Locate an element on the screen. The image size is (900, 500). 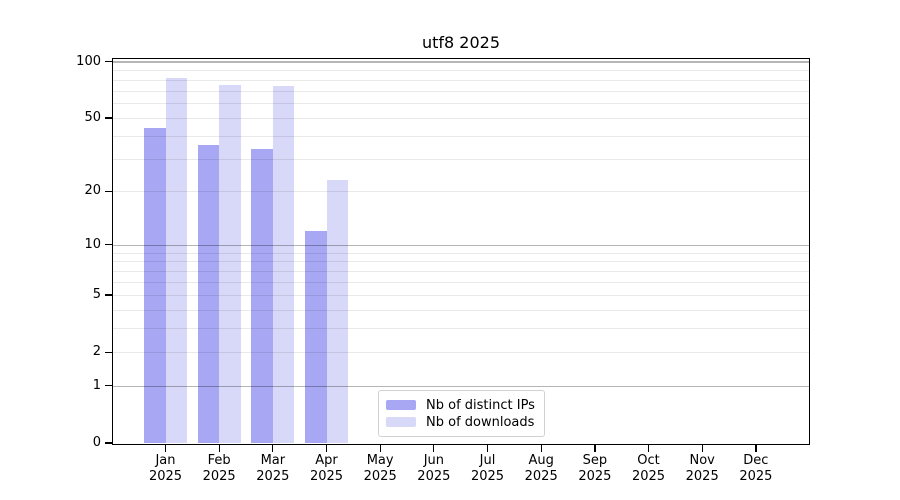
x-tick-mark-jul is located at coordinates (487, 448).